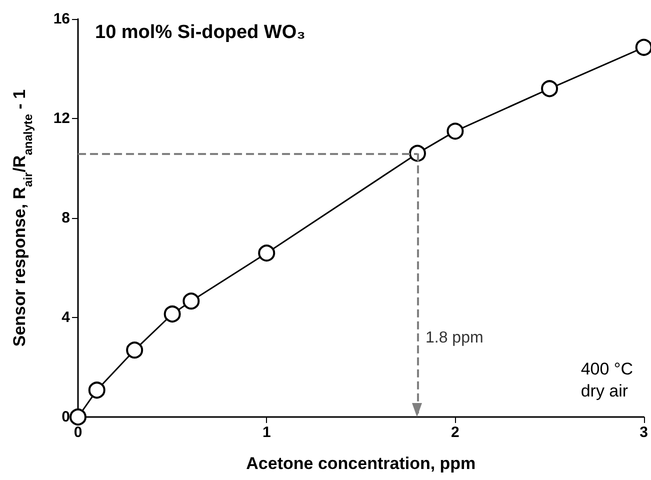  I want to click on y-axis-title: Sensor response, Rair/Ranalyte - 1, so click(22, 218).